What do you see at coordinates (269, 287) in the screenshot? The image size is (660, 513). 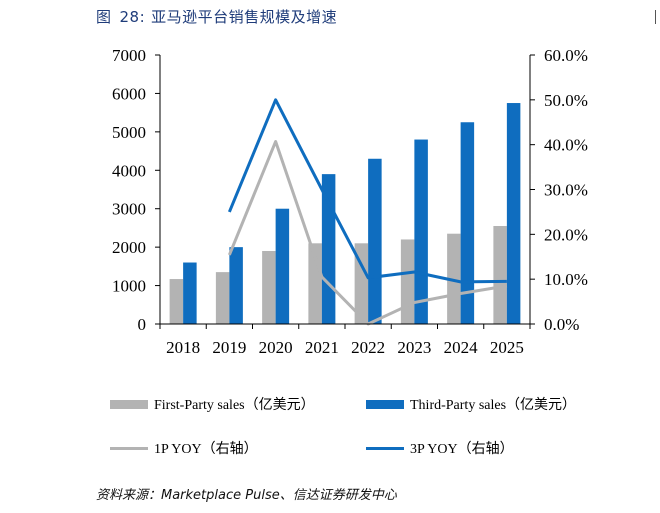 I see `bar-first-party-2020` at bounding box center [269, 287].